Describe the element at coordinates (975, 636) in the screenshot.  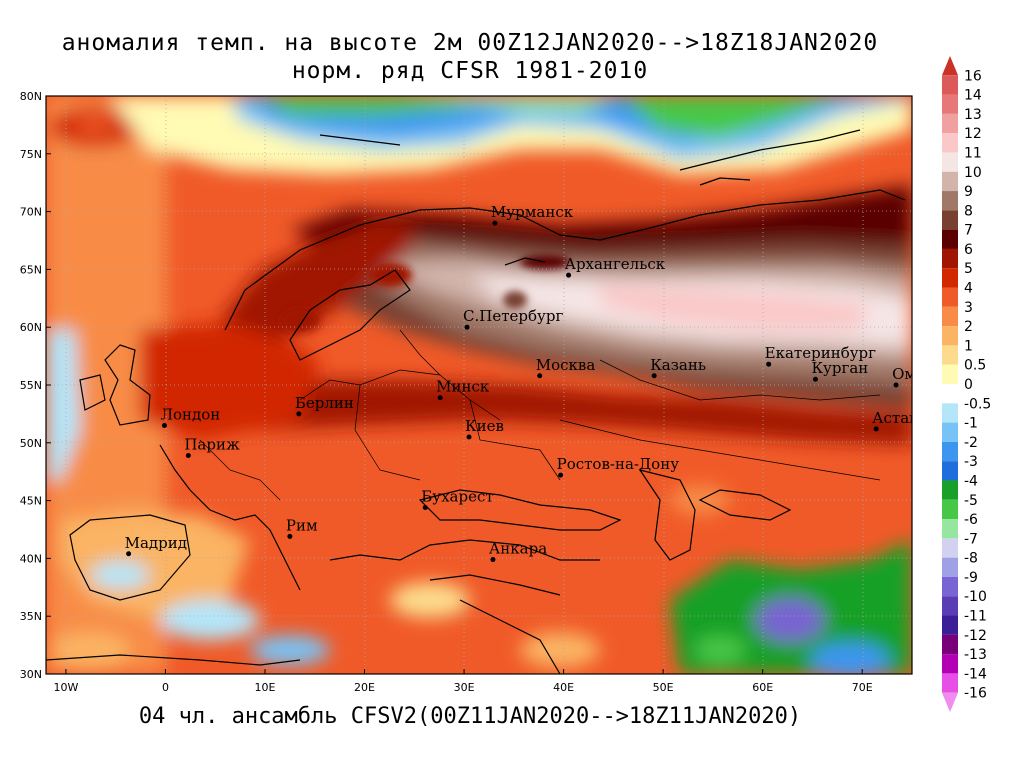
I see `legend-label: -12` at that location.